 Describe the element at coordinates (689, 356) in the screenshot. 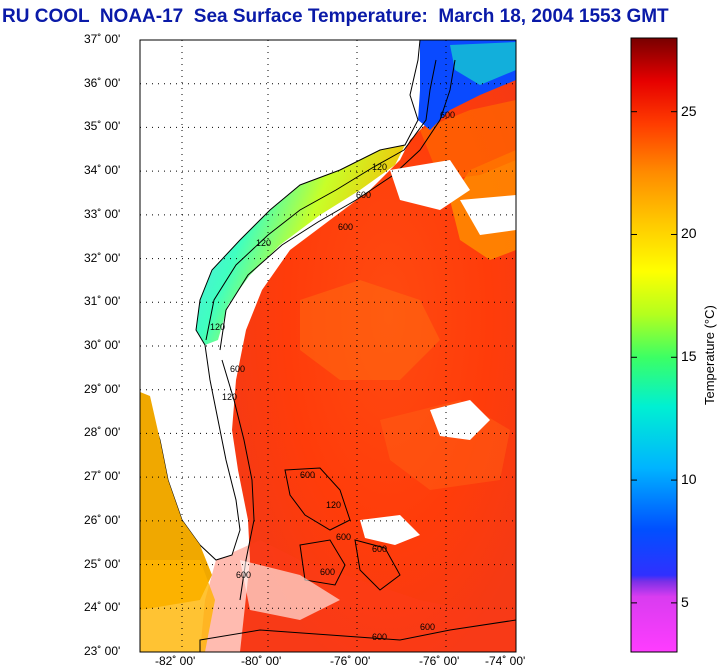

I see `colorbar-tick-label: 15` at that location.